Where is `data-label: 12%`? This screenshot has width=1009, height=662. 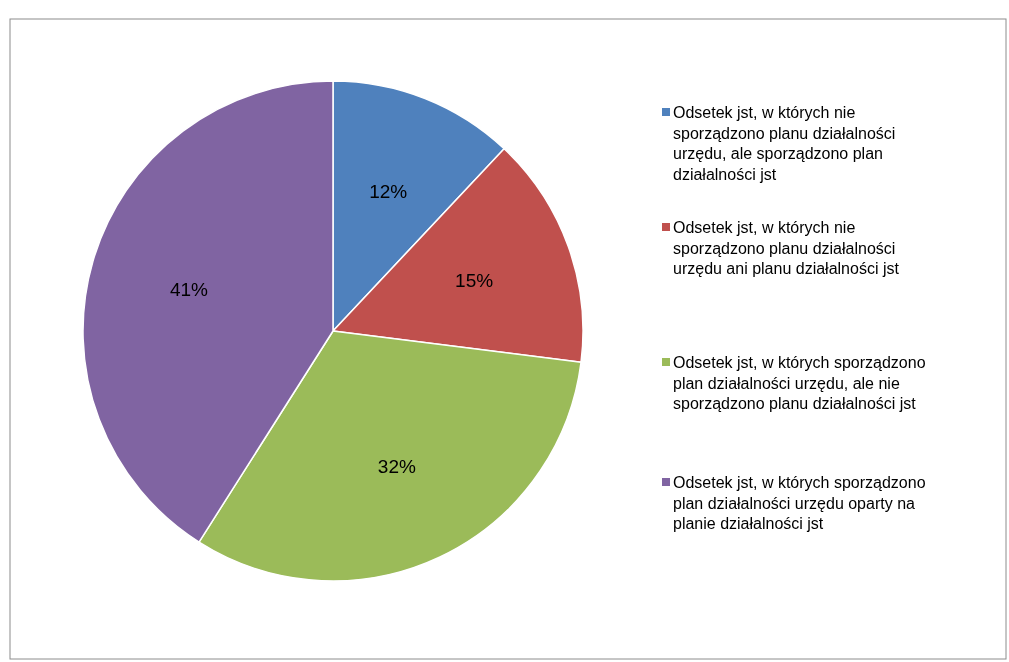
data-label: 12% is located at coordinates (388, 192).